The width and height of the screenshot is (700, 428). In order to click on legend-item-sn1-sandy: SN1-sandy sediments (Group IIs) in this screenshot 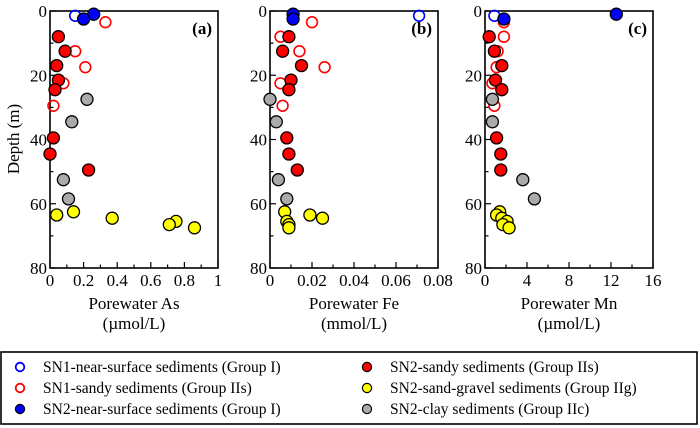, I will do `click(133, 388)`.